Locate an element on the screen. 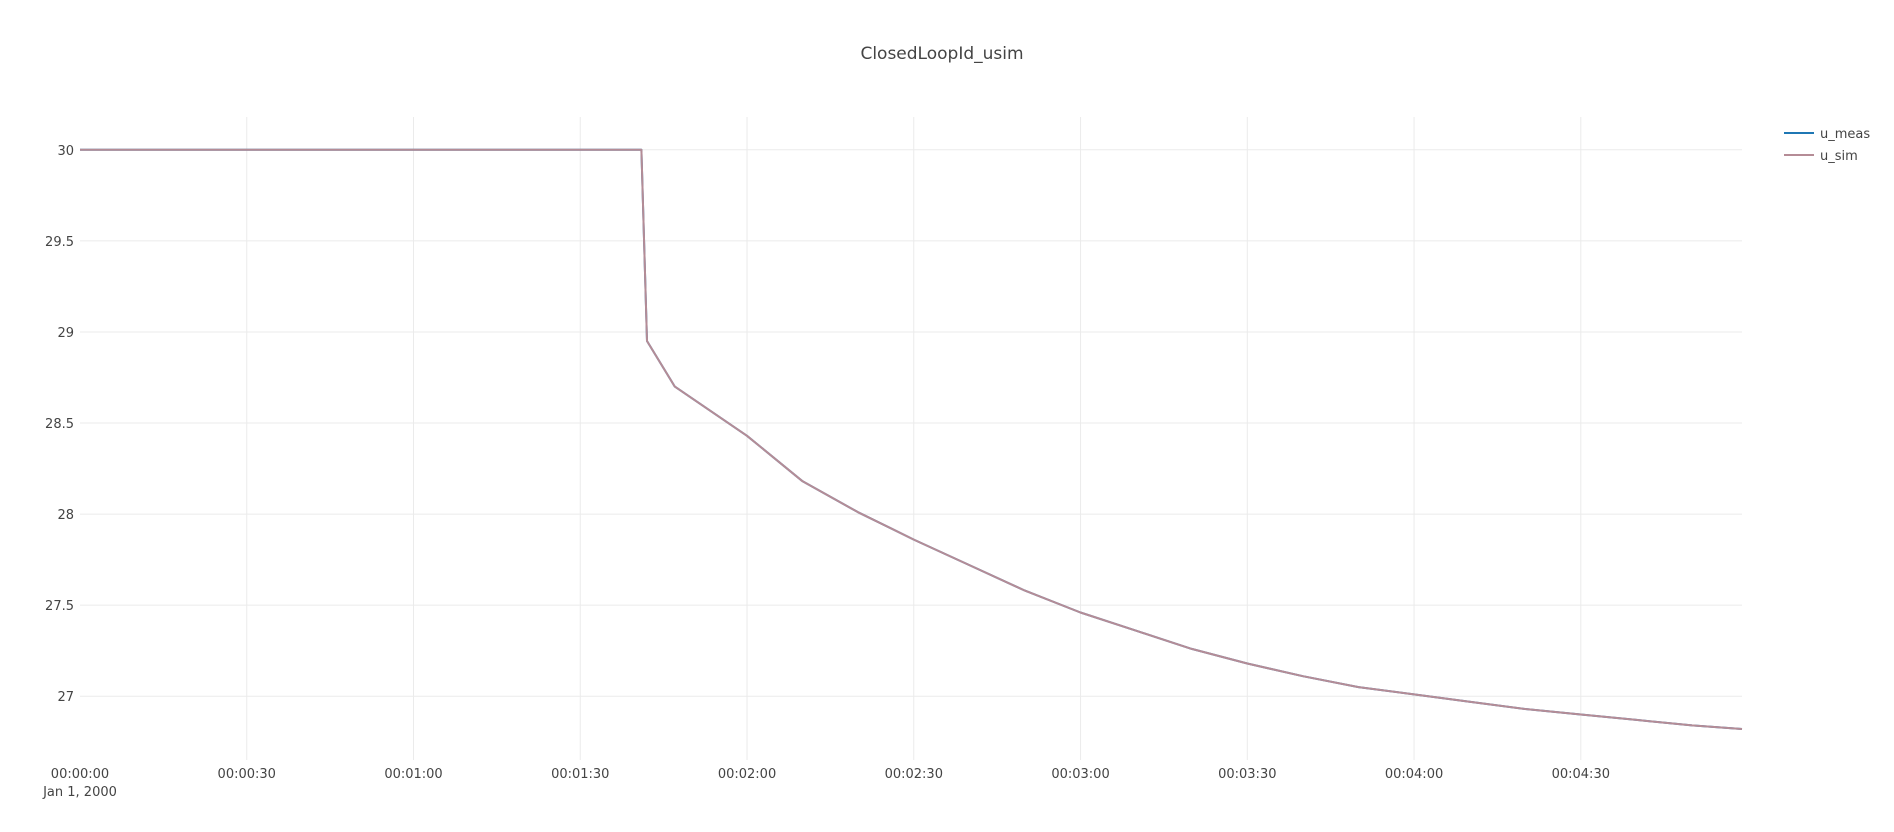 This screenshot has width=1894, height=832. x-tick-label: 00:00:30 is located at coordinates (247, 774).